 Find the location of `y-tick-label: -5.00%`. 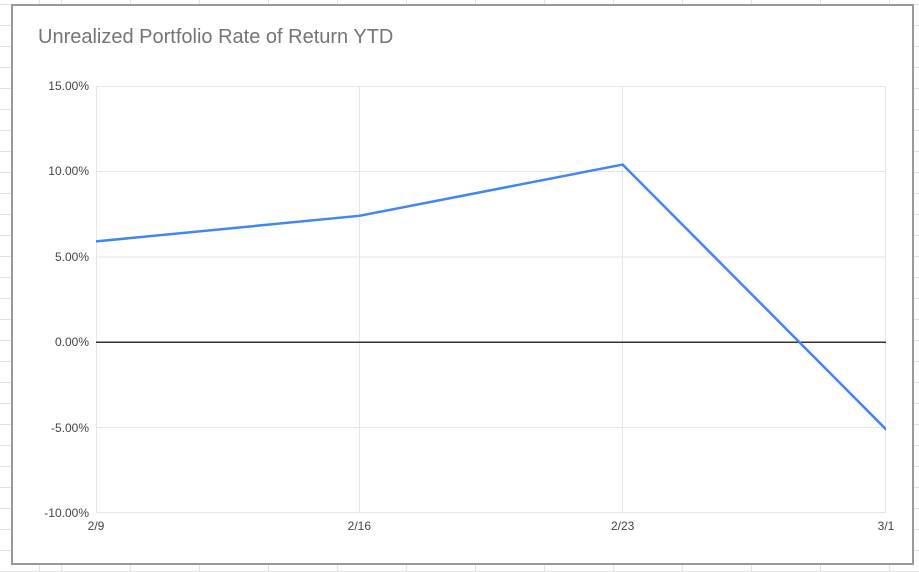

y-tick-label: -5.00% is located at coordinates (69, 427).